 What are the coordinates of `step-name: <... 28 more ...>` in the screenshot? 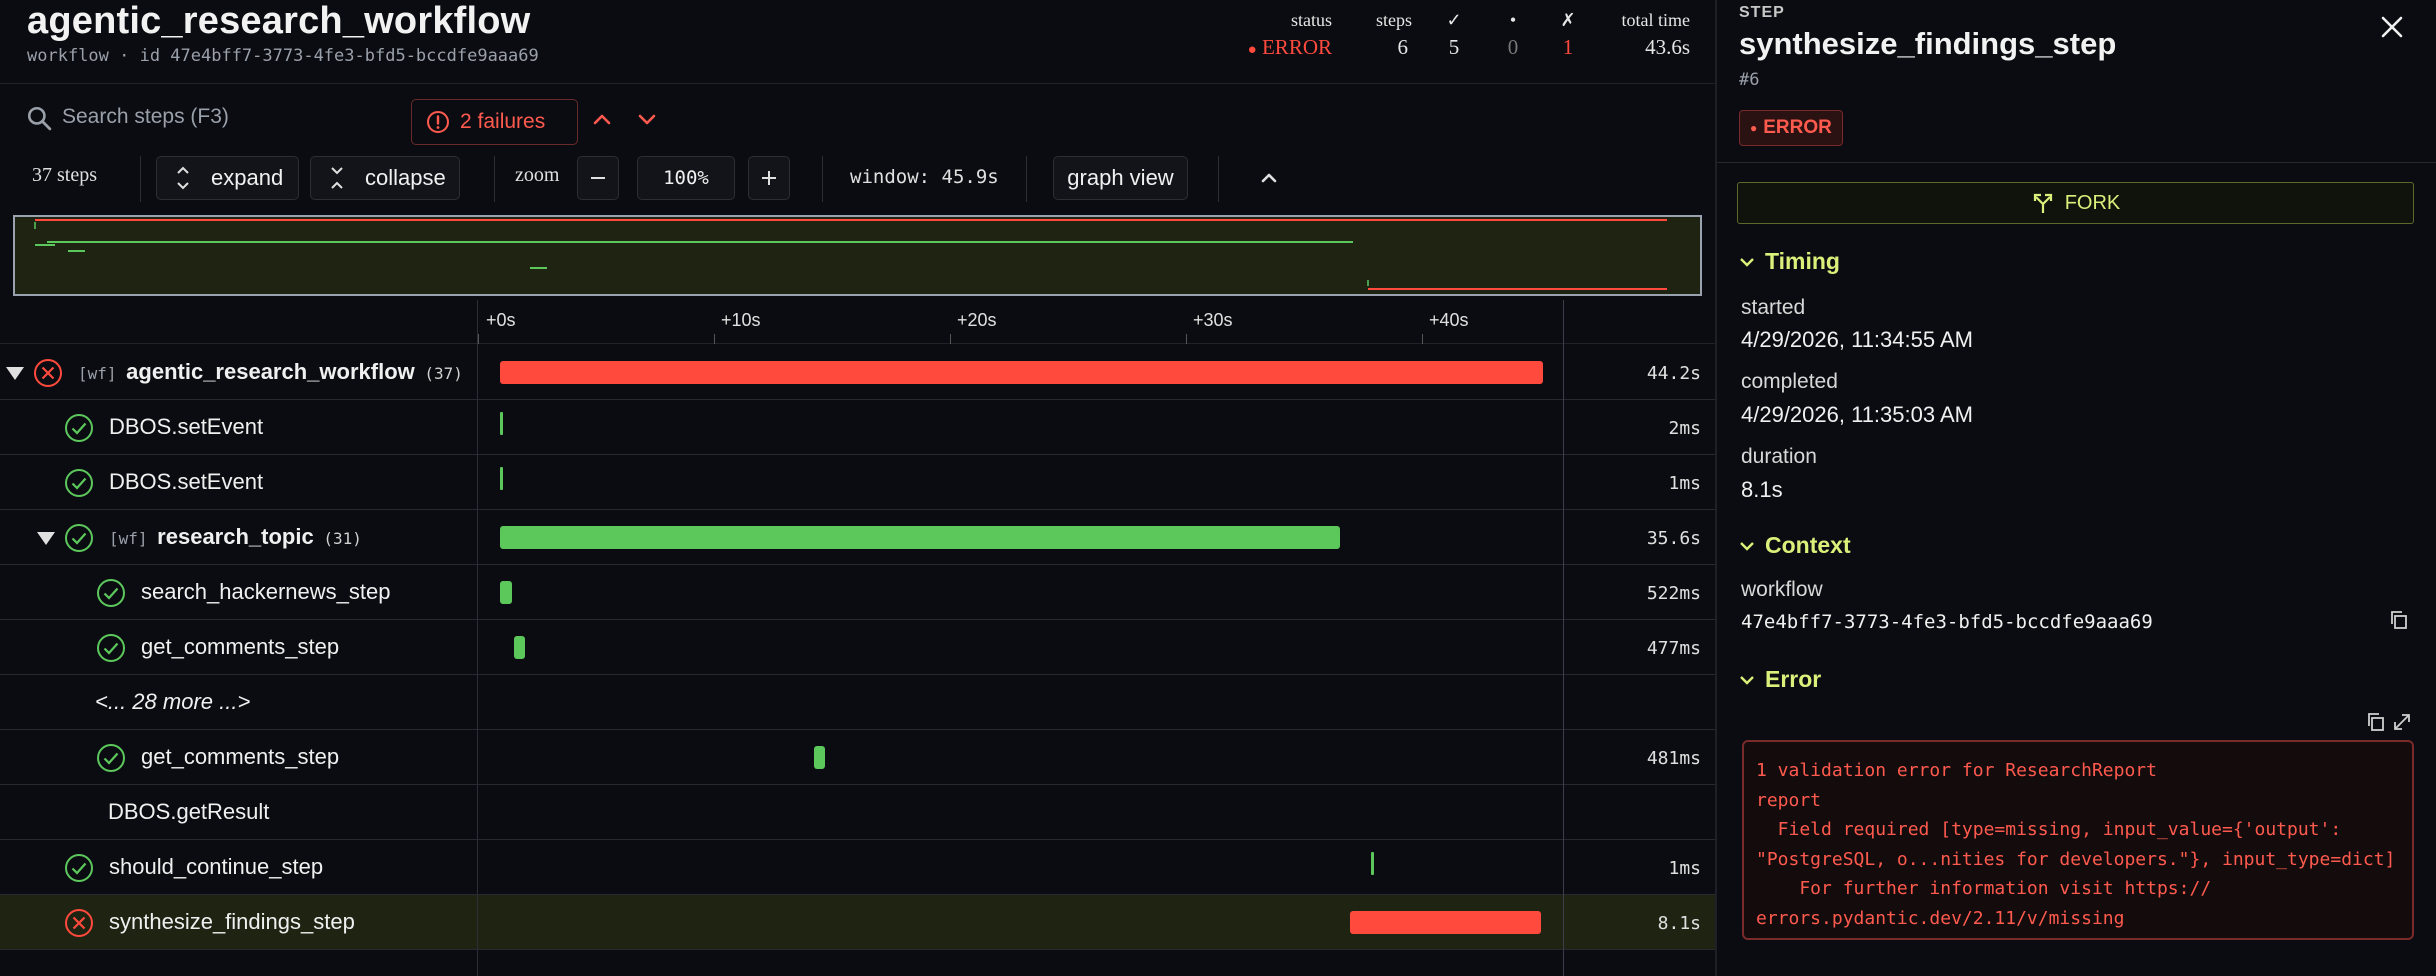 It's located at (172, 702).